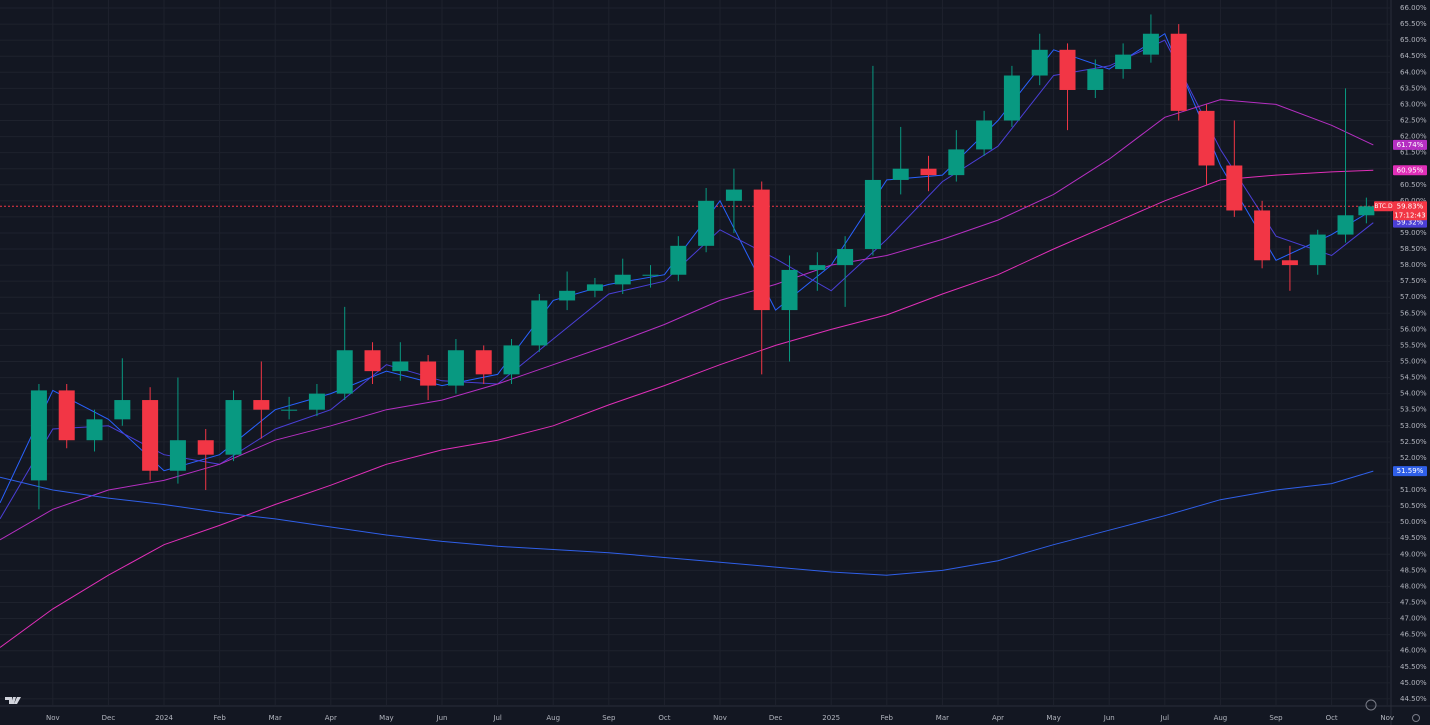 This screenshot has height=725, width=1430. What do you see at coordinates (1413, 586) in the screenshot?
I see `y-tick-label: 48.00%` at bounding box center [1413, 586].